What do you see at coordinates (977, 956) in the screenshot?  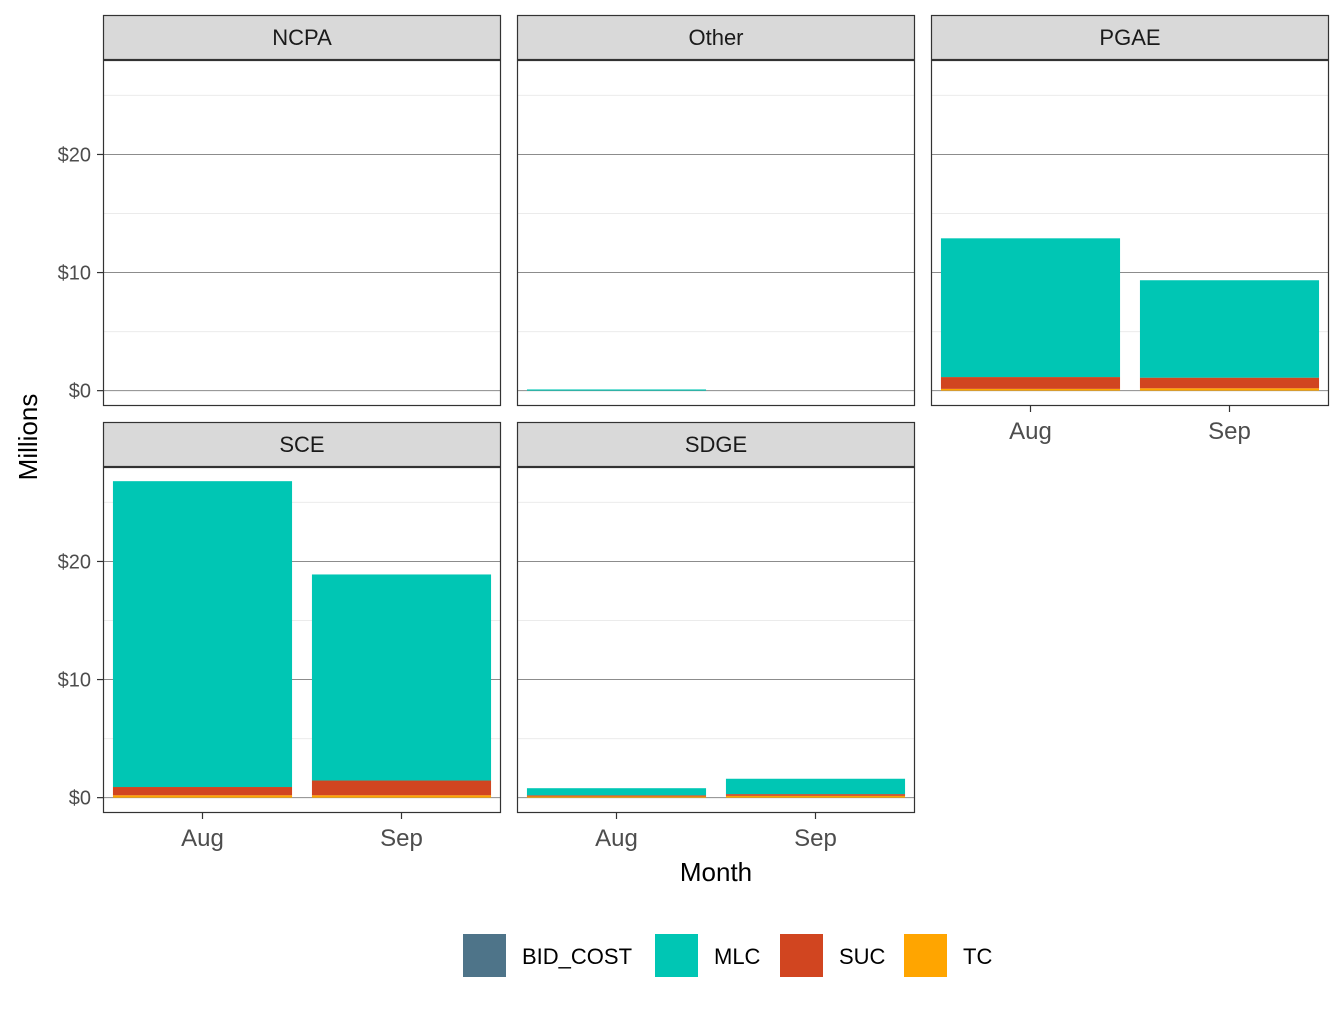 I see `legend-label-tc: TC` at bounding box center [977, 956].